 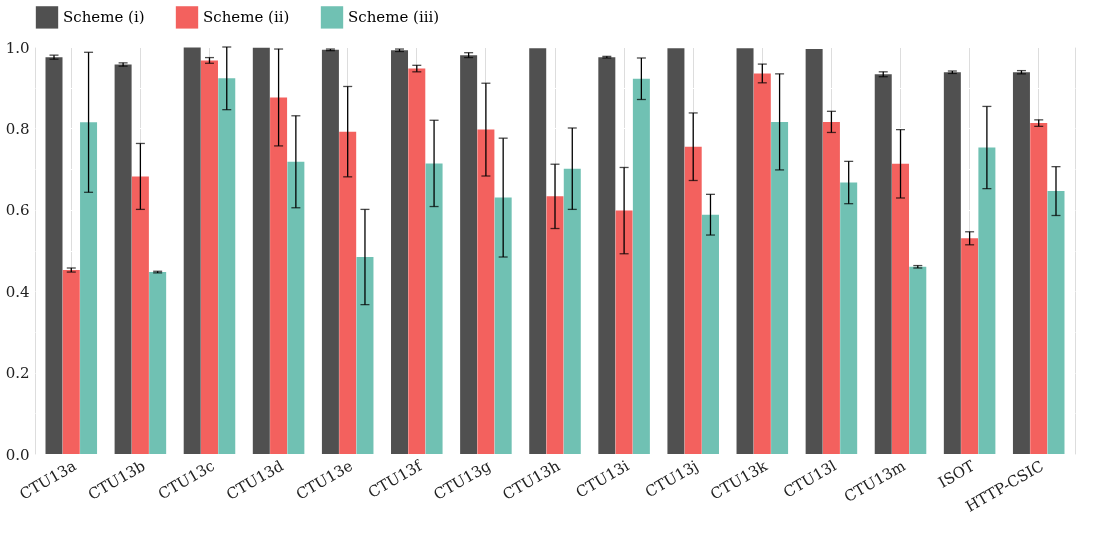 I want to click on y-tick-label: 0.4, so click(x=17, y=291).